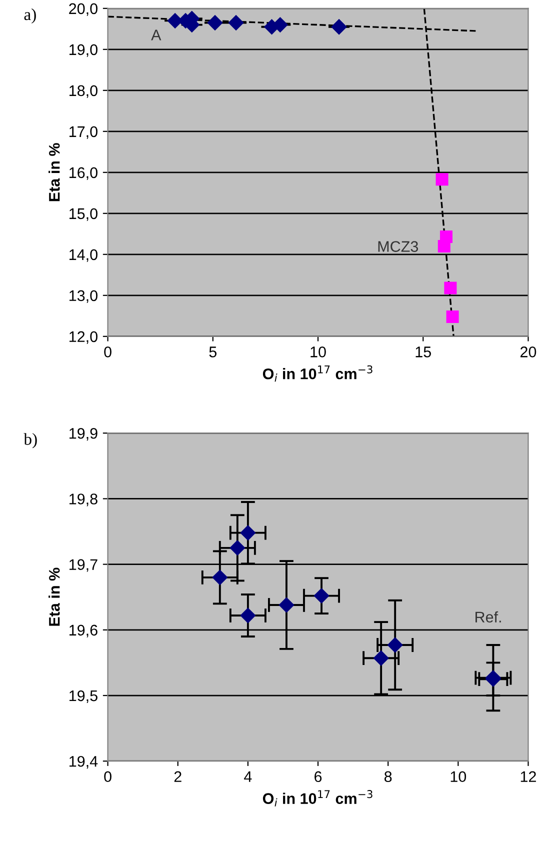 Image resolution: width=539 pixels, height=841 pixels. What do you see at coordinates (423, 352) in the screenshot?
I see `x-tick-label: 15` at bounding box center [423, 352].